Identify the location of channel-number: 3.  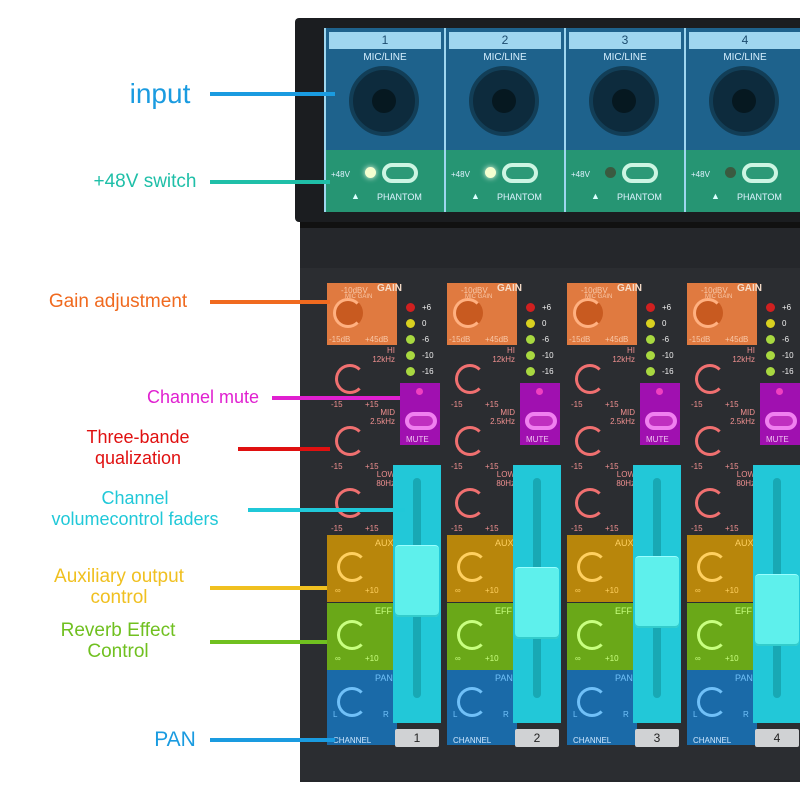
(657, 738).